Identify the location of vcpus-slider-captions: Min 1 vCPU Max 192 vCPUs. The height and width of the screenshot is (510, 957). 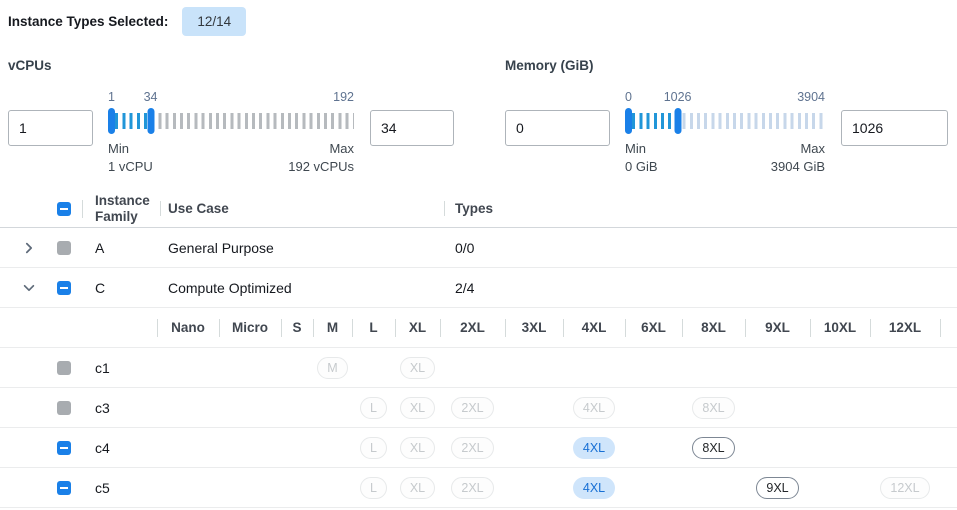
(231, 158).